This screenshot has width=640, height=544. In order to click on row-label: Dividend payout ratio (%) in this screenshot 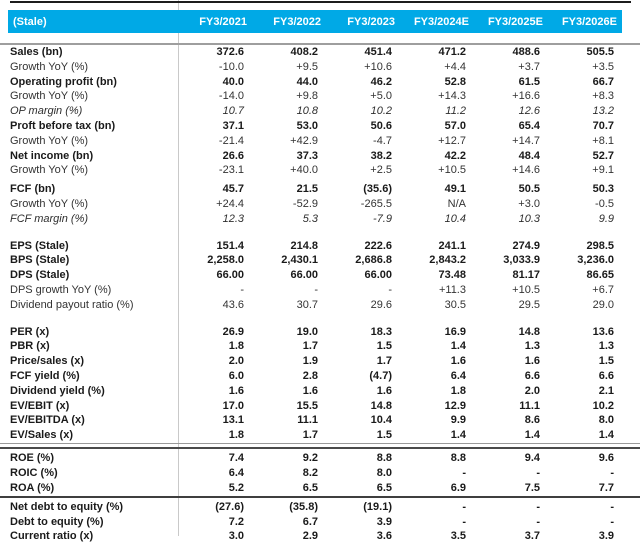, I will do `click(72, 304)`.